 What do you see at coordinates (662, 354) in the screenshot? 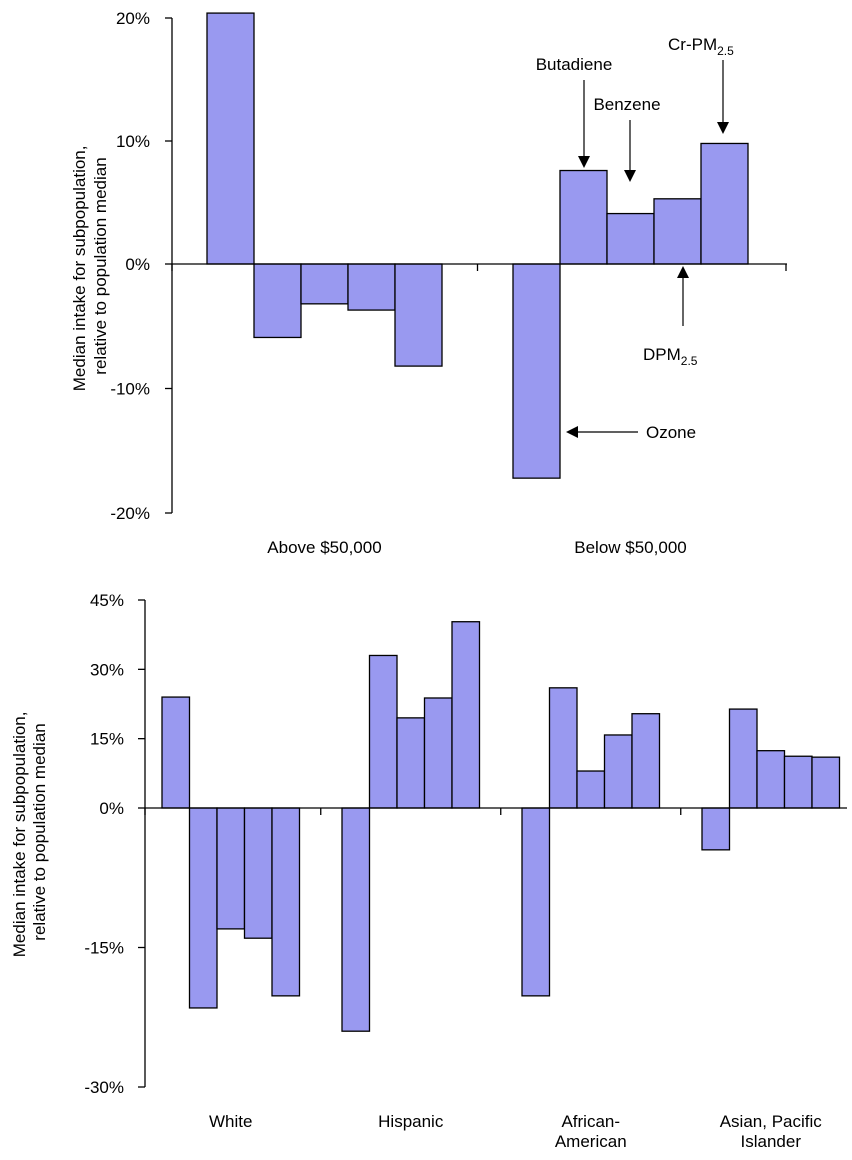
I see `dpm-text: DPM` at bounding box center [662, 354].